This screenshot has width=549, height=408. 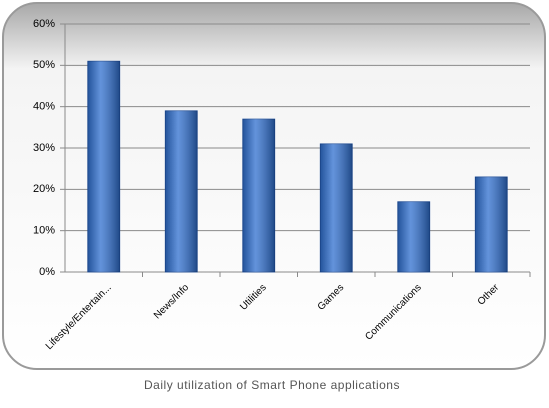 I want to click on y-tick-label: 50%, so click(x=44, y=65).